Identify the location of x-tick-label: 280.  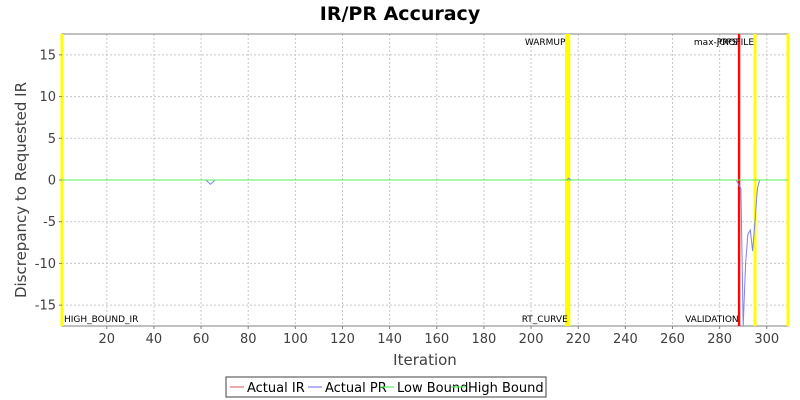
(719, 339).